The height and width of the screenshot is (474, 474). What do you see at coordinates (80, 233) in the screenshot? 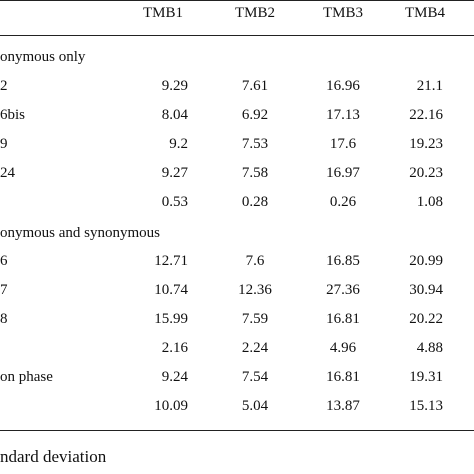
I see `section-label: onymous and synonymous` at bounding box center [80, 233].